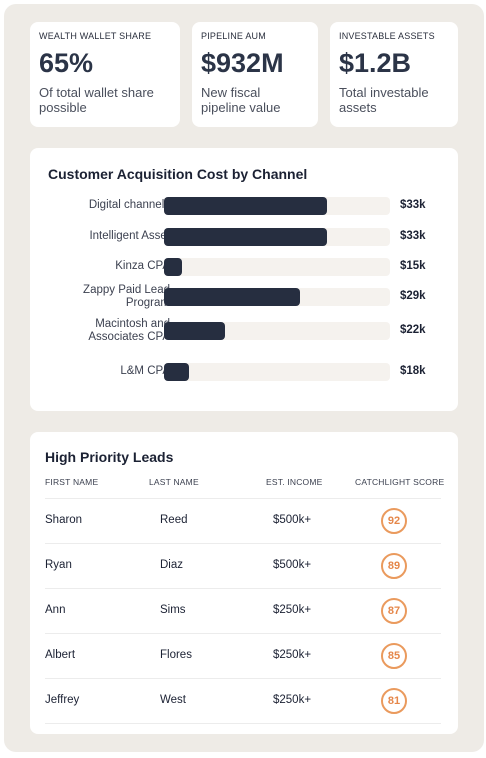  Describe the element at coordinates (95, 36) in the screenshot. I see `stat-label: WEALTH WALLET SHARE` at that location.